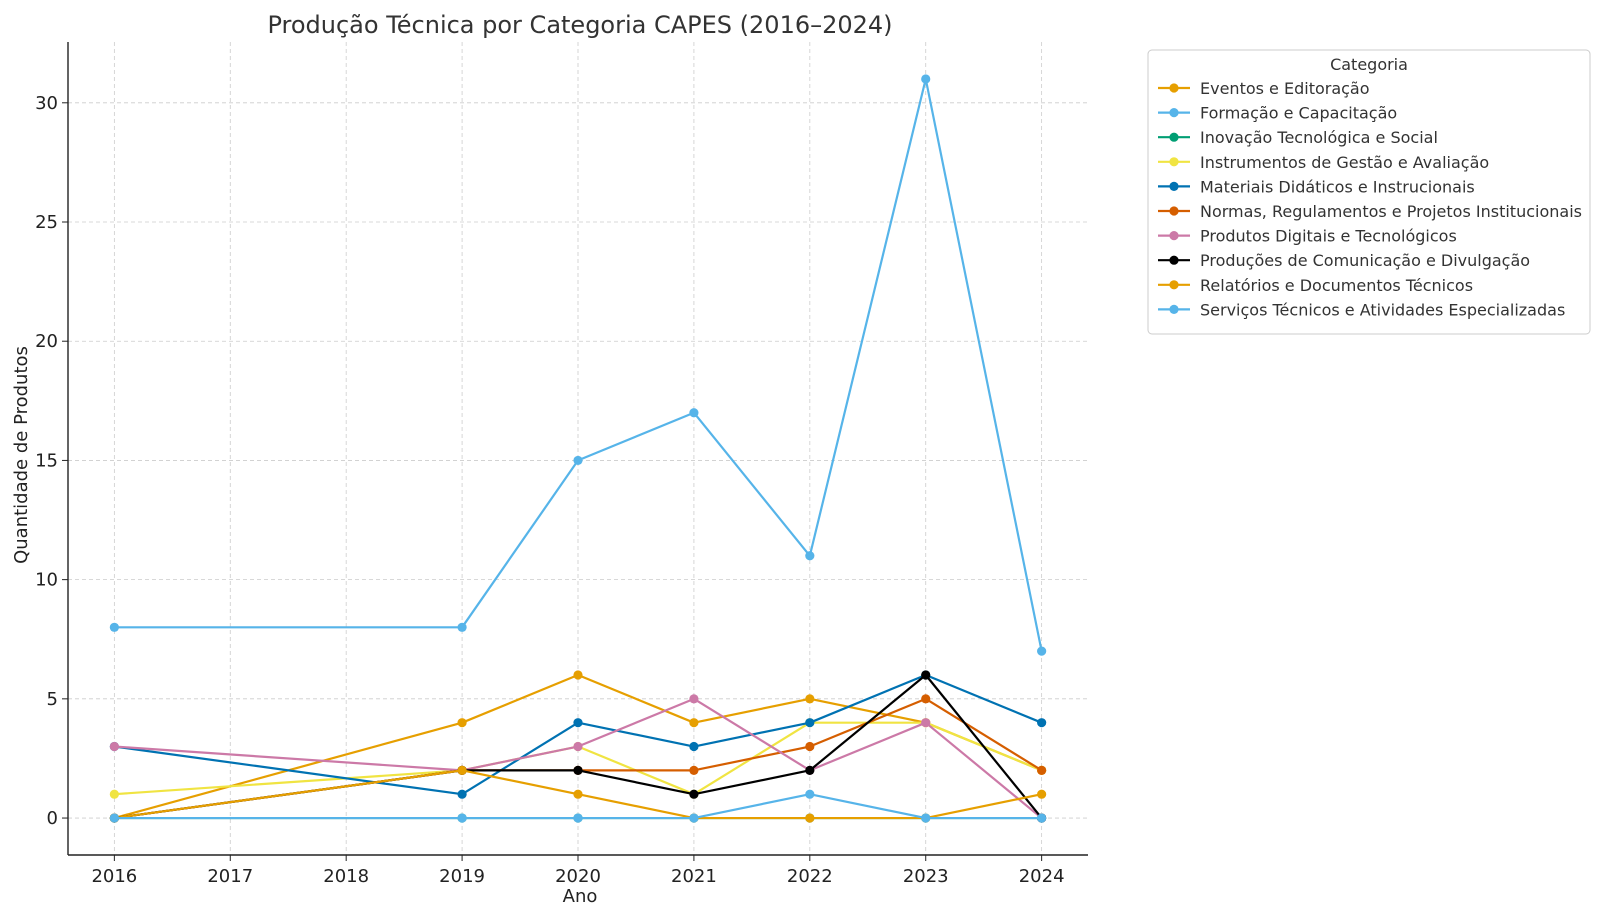 This screenshot has width=1600, height=920. I want to click on legend-item: Produtos Digitais e Tecnológicos, so click(1307, 236).